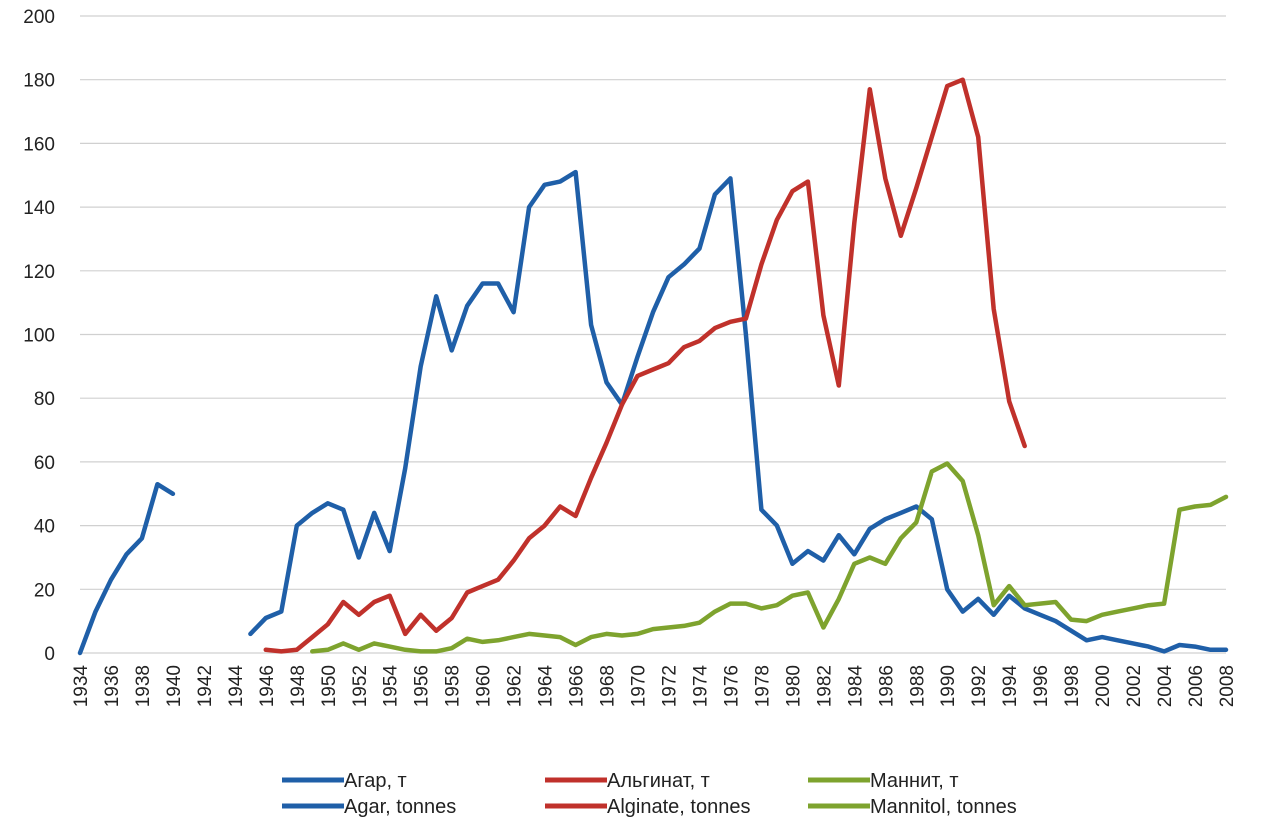 This screenshot has height=829, width=1261. I want to click on x-tick-label: 1974, so click(700, 686).